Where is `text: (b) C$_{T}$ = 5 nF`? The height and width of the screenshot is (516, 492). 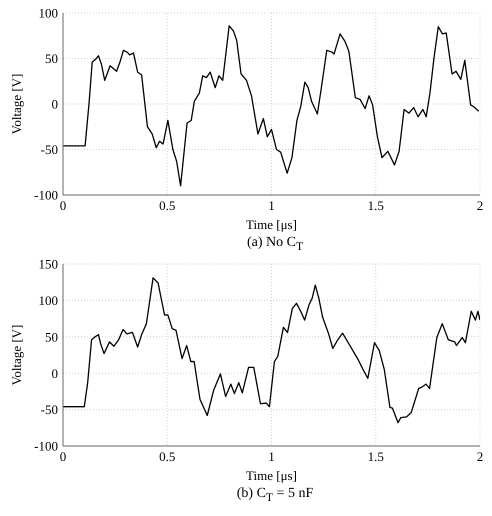 text: (b) C$_{T}$ = 5 nF is located at coordinates (275, 495).